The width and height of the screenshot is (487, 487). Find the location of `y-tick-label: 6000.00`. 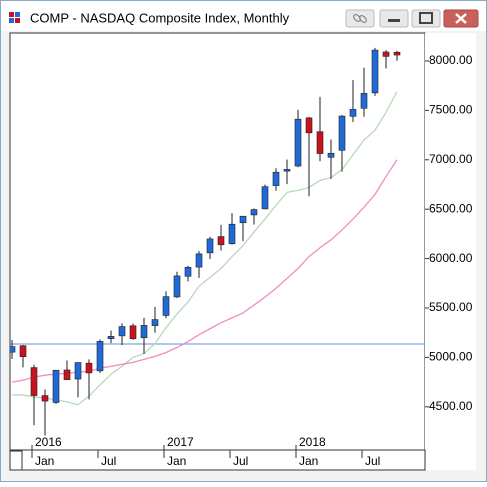

y-tick-label: 6000.00 is located at coordinates (451, 258).